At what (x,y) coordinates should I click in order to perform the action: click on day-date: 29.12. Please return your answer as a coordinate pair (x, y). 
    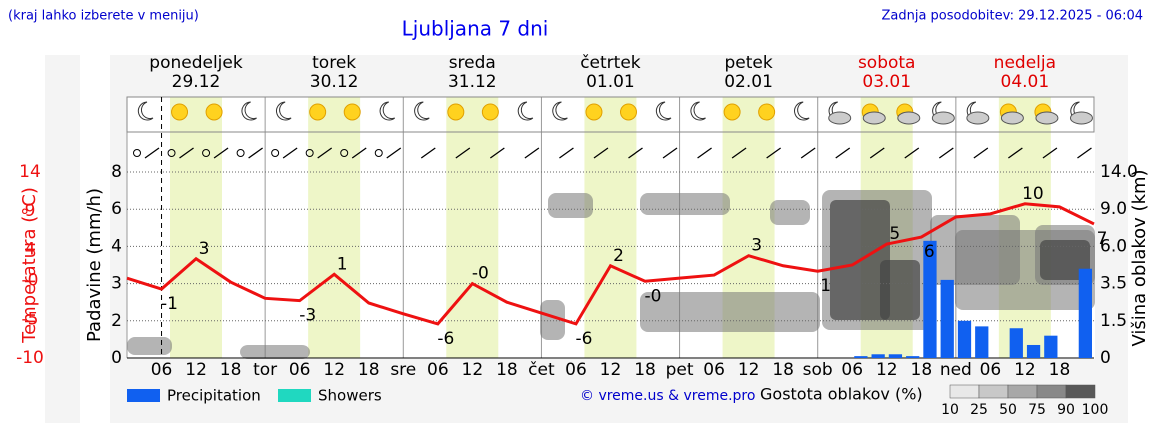
    Looking at the image, I should click on (196, 82).